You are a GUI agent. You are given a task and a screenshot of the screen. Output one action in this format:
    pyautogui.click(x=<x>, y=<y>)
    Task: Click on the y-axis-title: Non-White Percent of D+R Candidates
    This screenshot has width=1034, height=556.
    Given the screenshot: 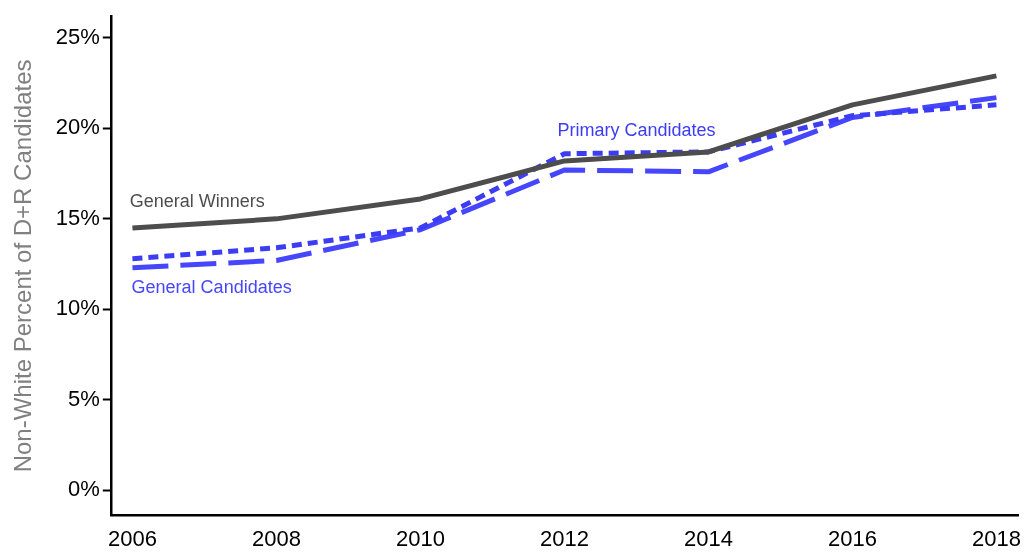 What is the action you would take?
    pyautogui.click(x=23, y=266)
    